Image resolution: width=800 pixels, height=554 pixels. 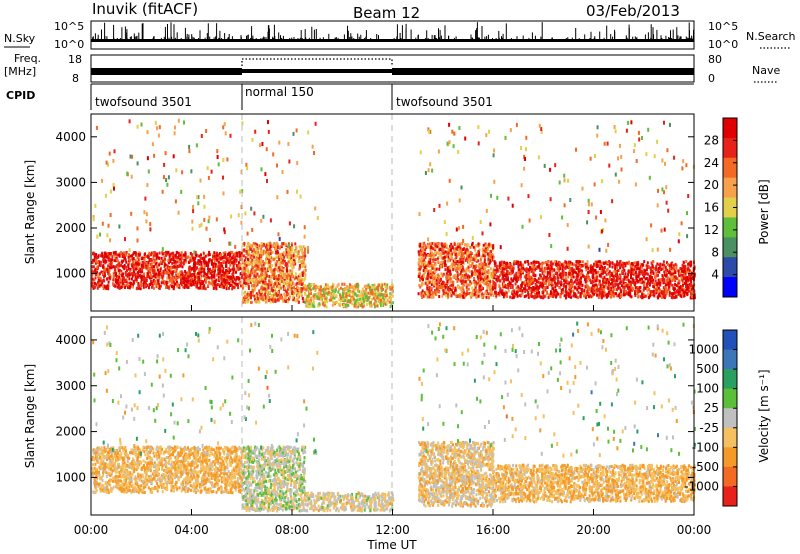 I want to click on nave-tick-top: 80, so click(x=715, y=59).